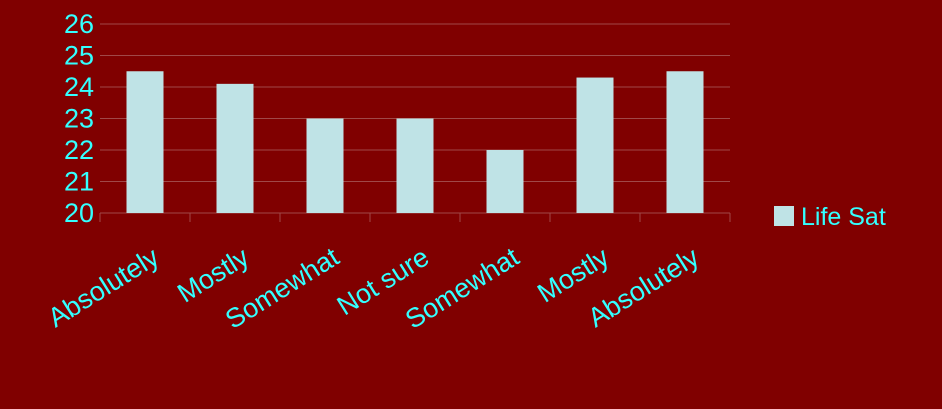 The height and width of the screenshot is (409, 942). I want to click on legend-label: Life Sat, so click(843, 217).